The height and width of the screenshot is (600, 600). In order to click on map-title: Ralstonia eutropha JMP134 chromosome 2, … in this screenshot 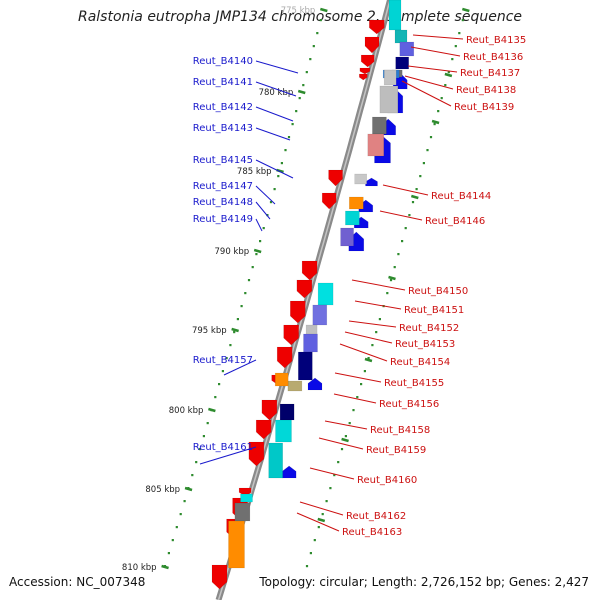, I will do `click(299, 17)`.